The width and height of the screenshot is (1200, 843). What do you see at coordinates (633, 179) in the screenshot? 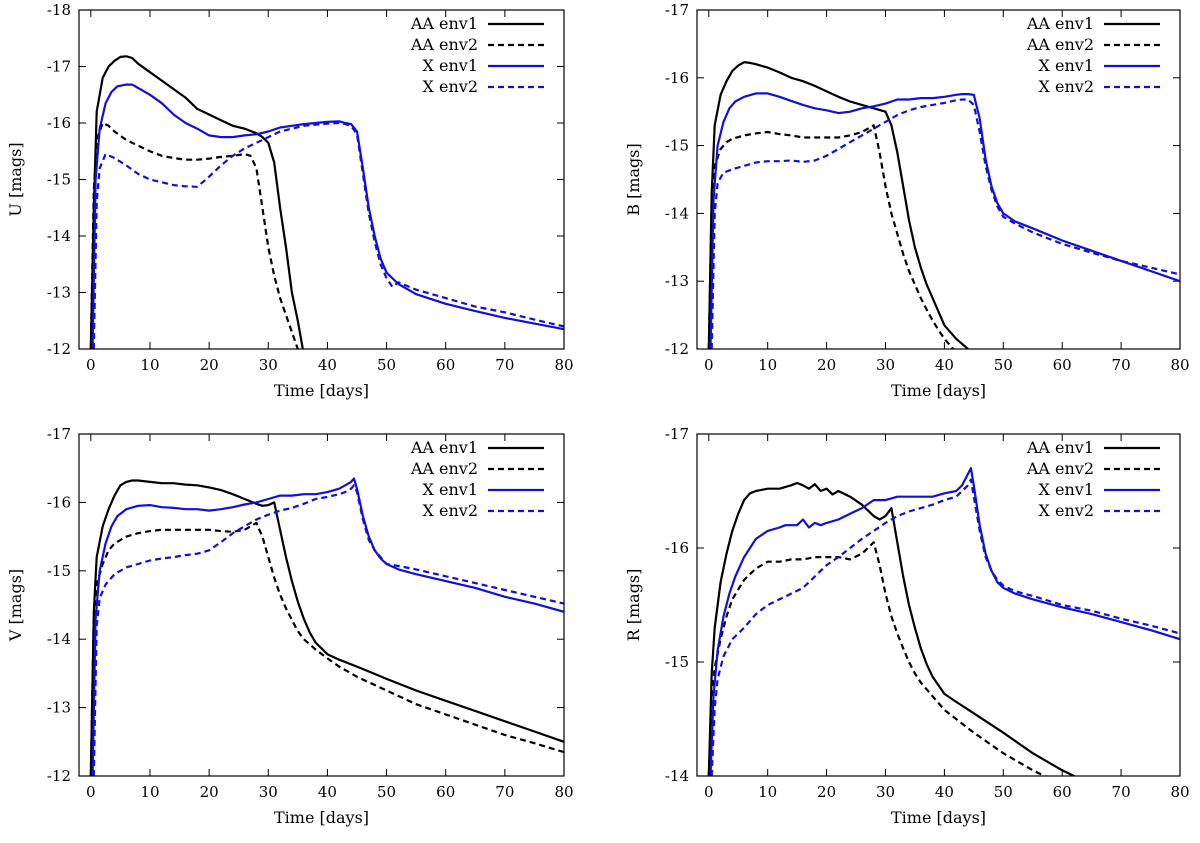
I see `y-axis-label: B [mags]` at bounding box center [633, 179].